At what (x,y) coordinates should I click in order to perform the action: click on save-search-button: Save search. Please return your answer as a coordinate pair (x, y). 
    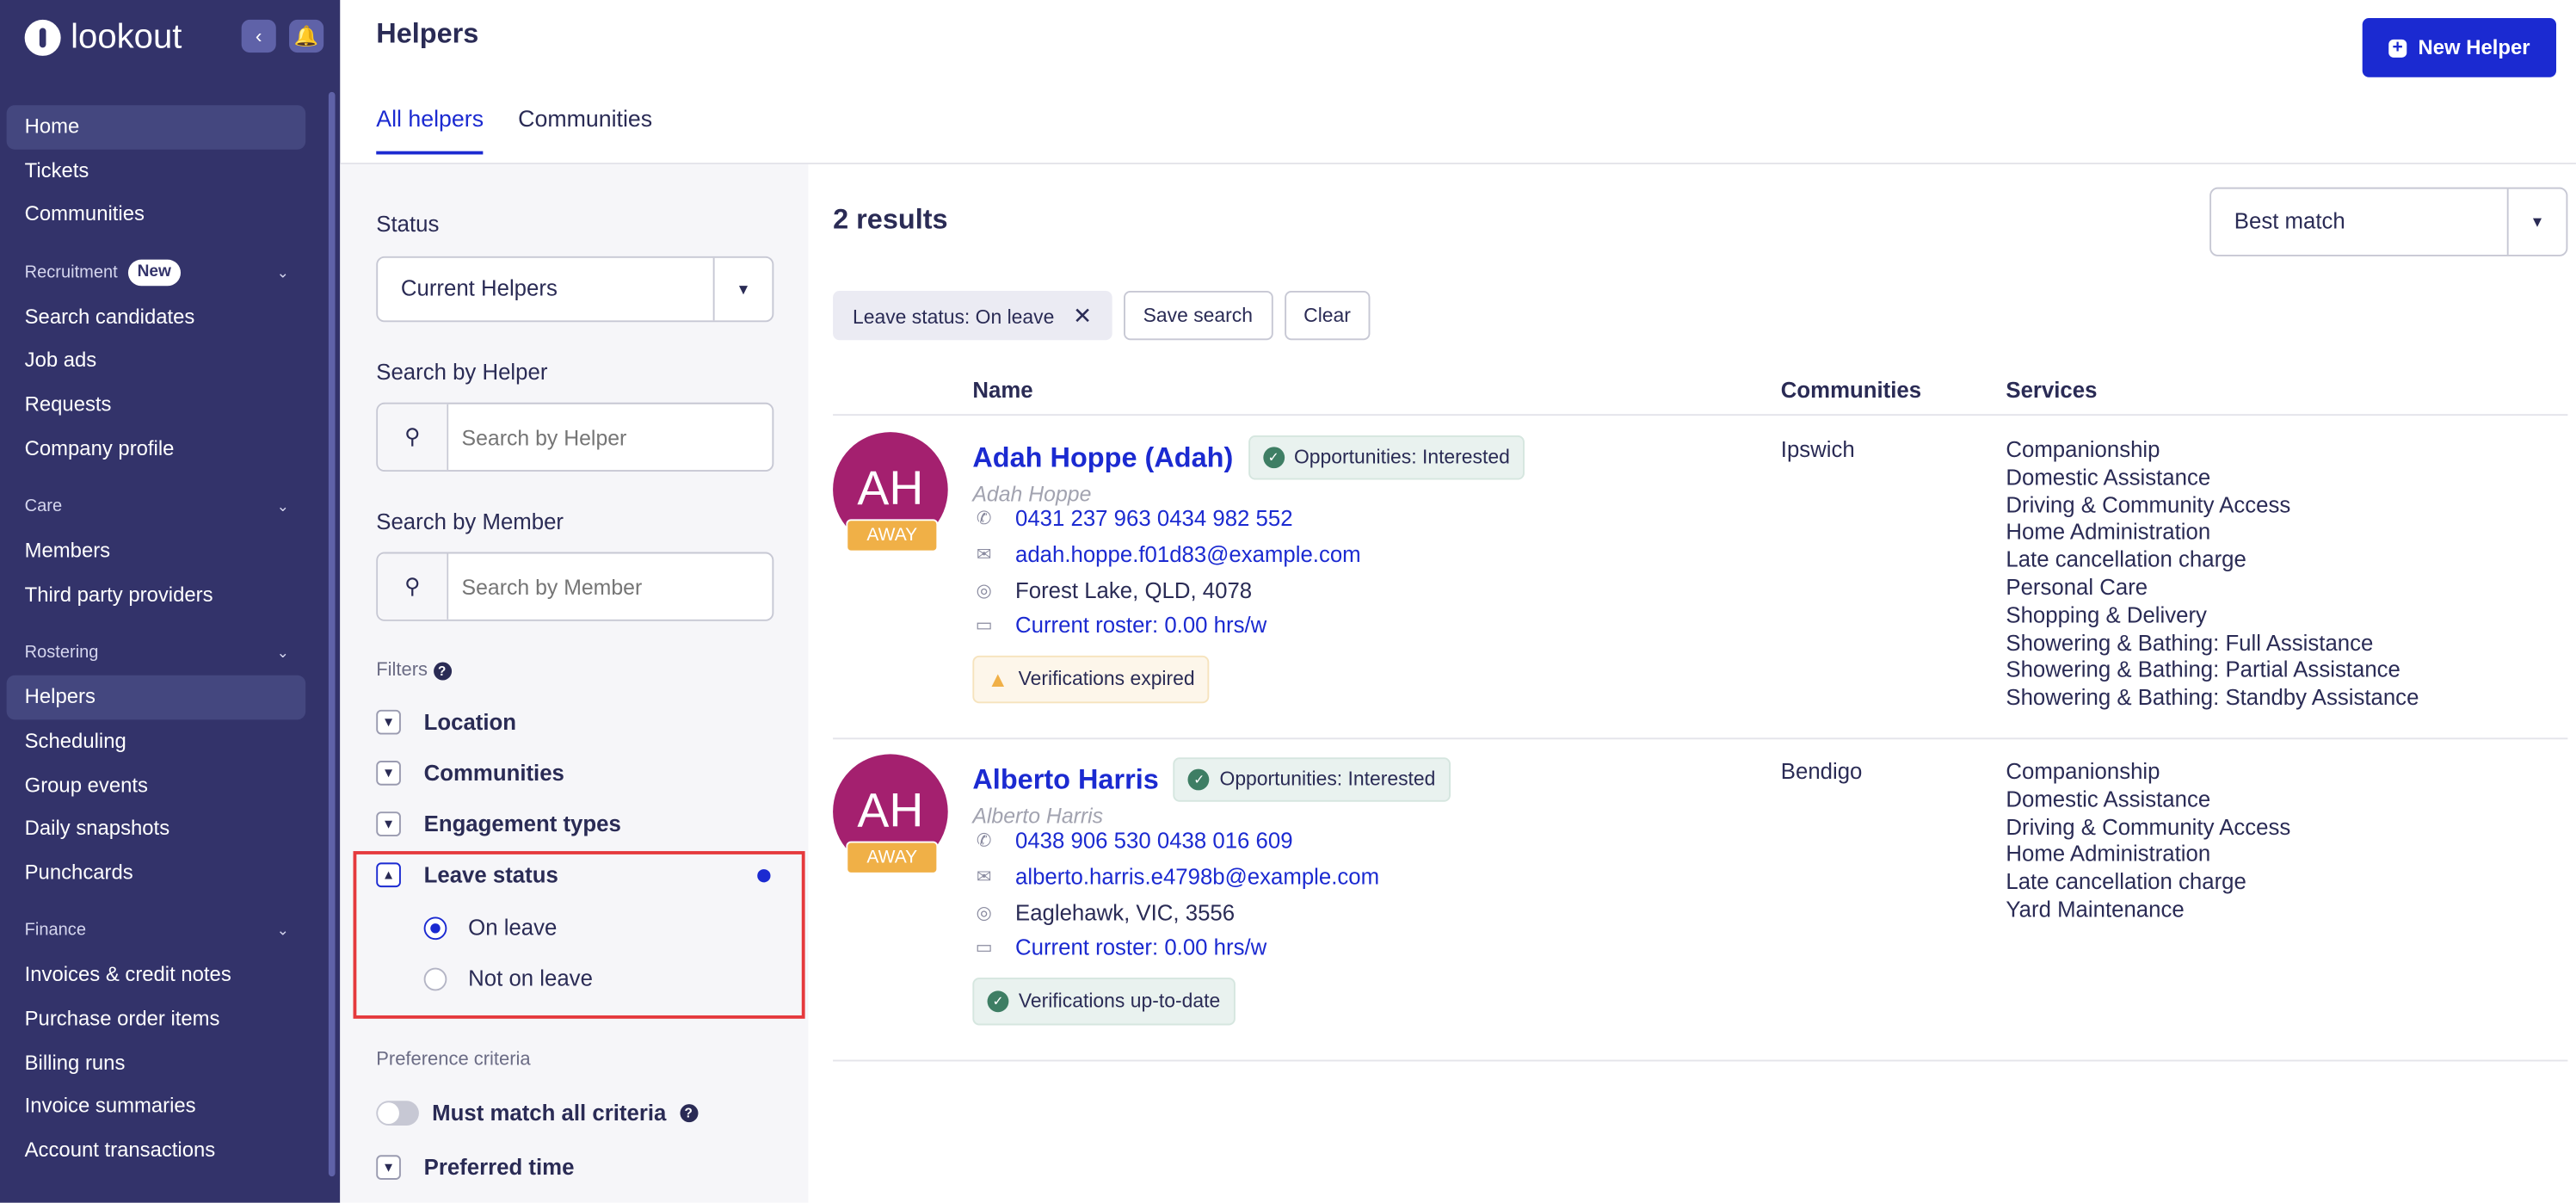
    Looking at the image, I should click on (1198, 315).